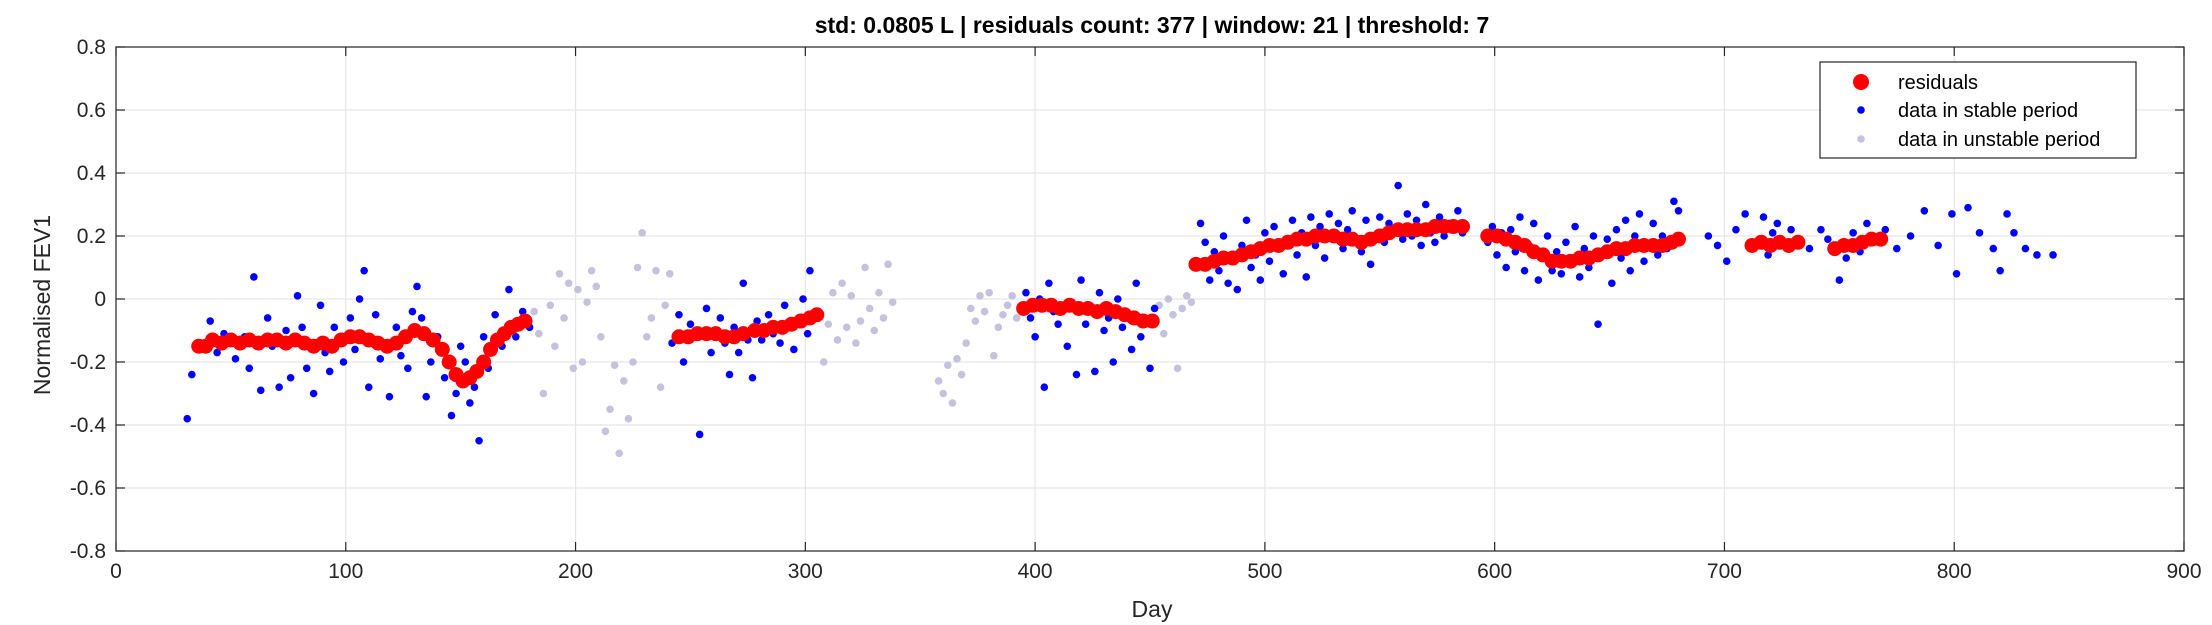 The height and width of the screenshot is (625, 2212). I want to click on x-tick-label: 400, so click(1035, 571).